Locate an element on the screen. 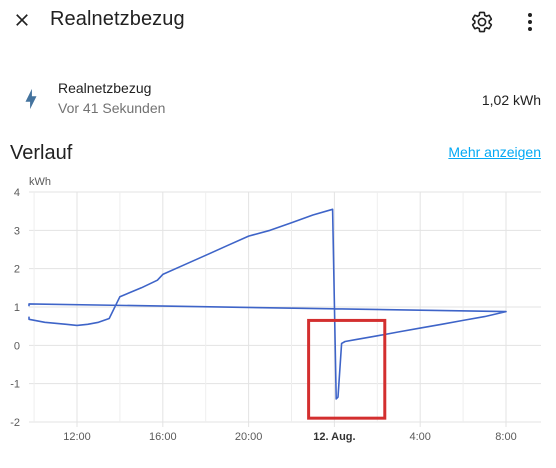 This screenshot has width=556, height=468. more-vertical-icon is located at coordinates (530, 22).